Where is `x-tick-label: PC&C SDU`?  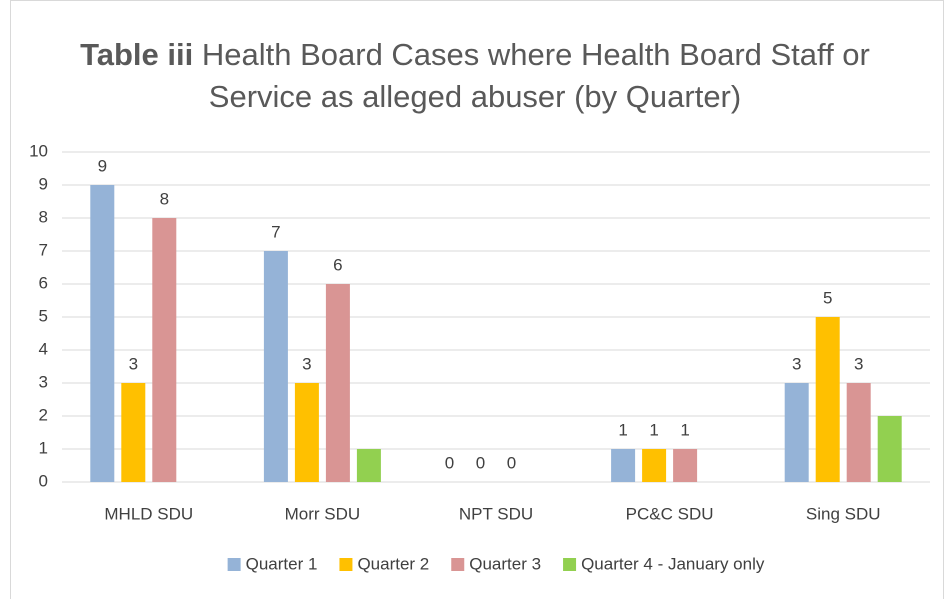 x-tick-label: PC&C SDU is located at coordinates (670, 513).